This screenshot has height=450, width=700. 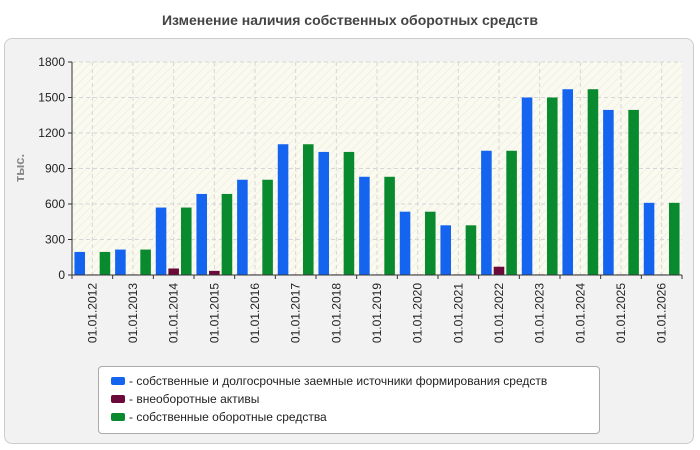 I want to click on x-tick-label: 01.01.2016, so click(x=255, y=313).